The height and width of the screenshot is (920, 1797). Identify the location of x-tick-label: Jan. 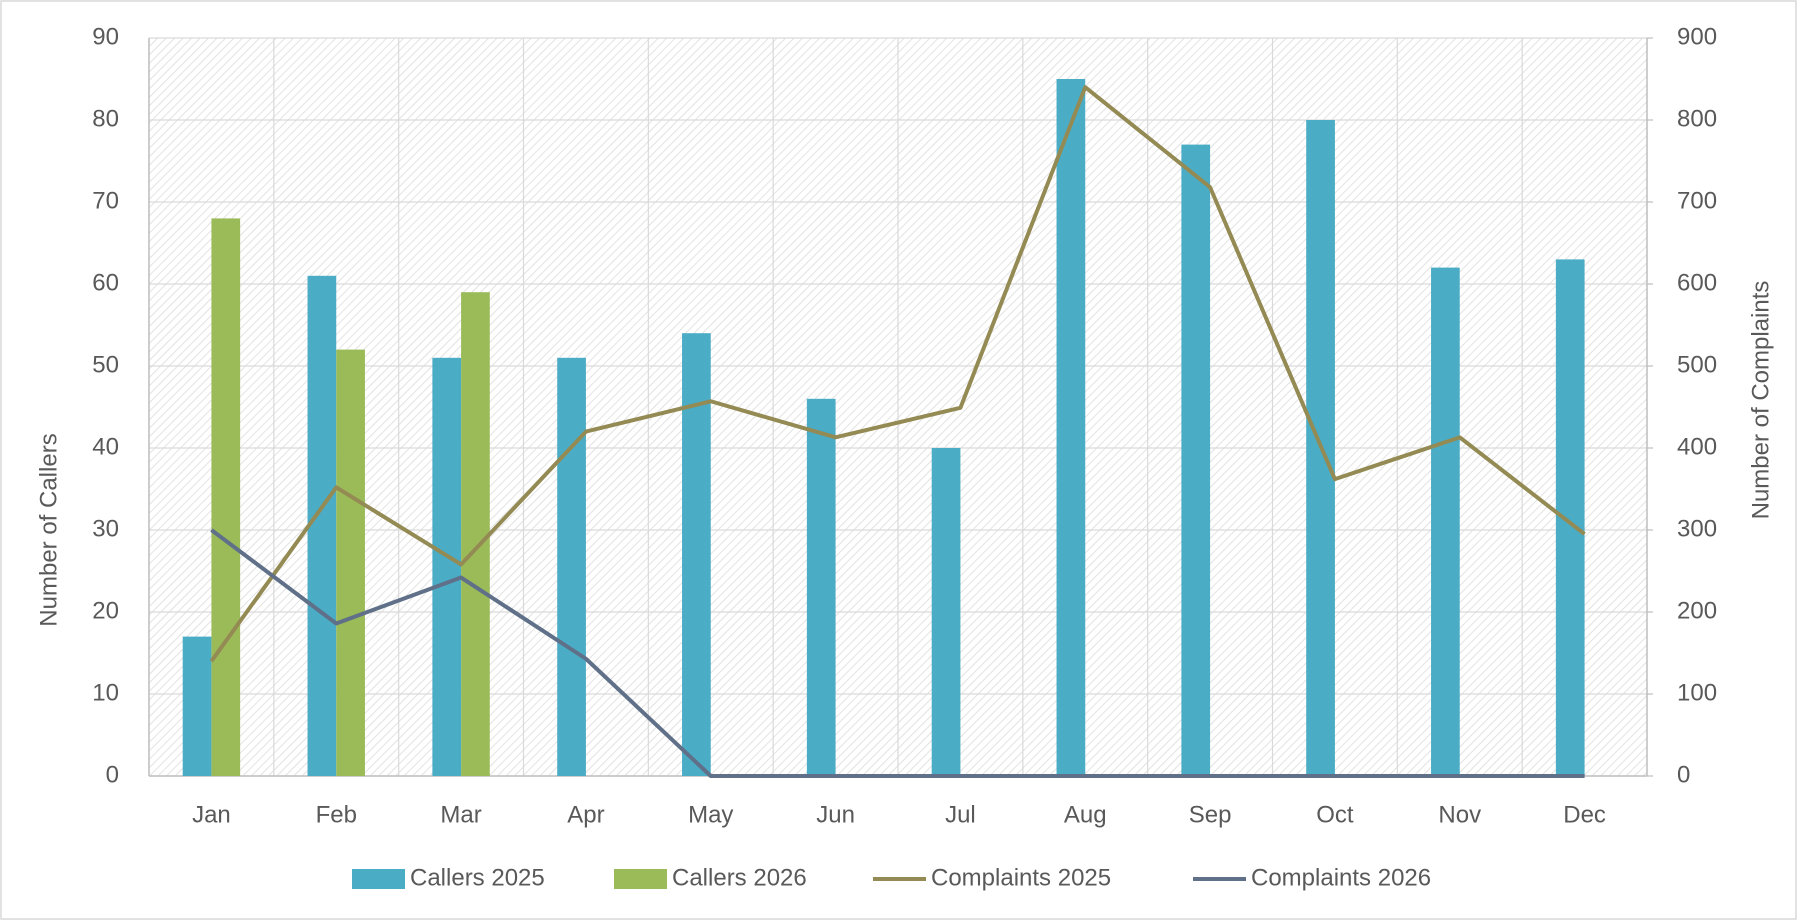
(211, 814).